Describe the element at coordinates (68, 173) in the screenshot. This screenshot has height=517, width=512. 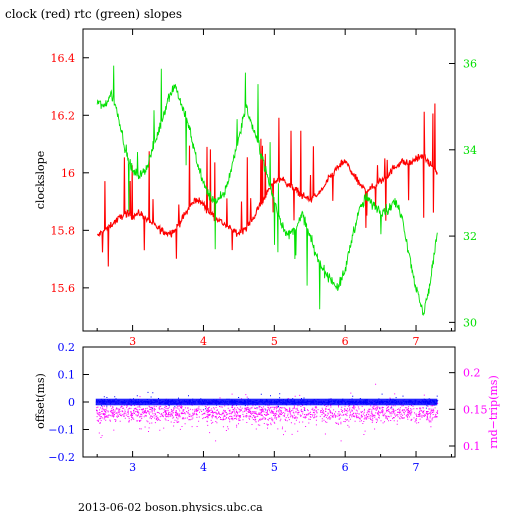
I see `top-ytick-label: 16` at that location.